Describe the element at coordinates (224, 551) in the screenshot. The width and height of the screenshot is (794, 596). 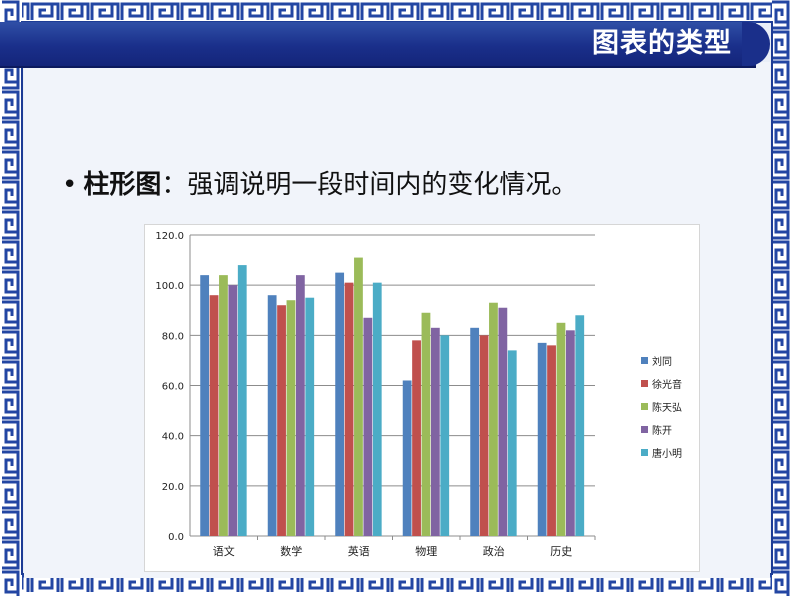
I see `x-tick-label: 语文` at that location.